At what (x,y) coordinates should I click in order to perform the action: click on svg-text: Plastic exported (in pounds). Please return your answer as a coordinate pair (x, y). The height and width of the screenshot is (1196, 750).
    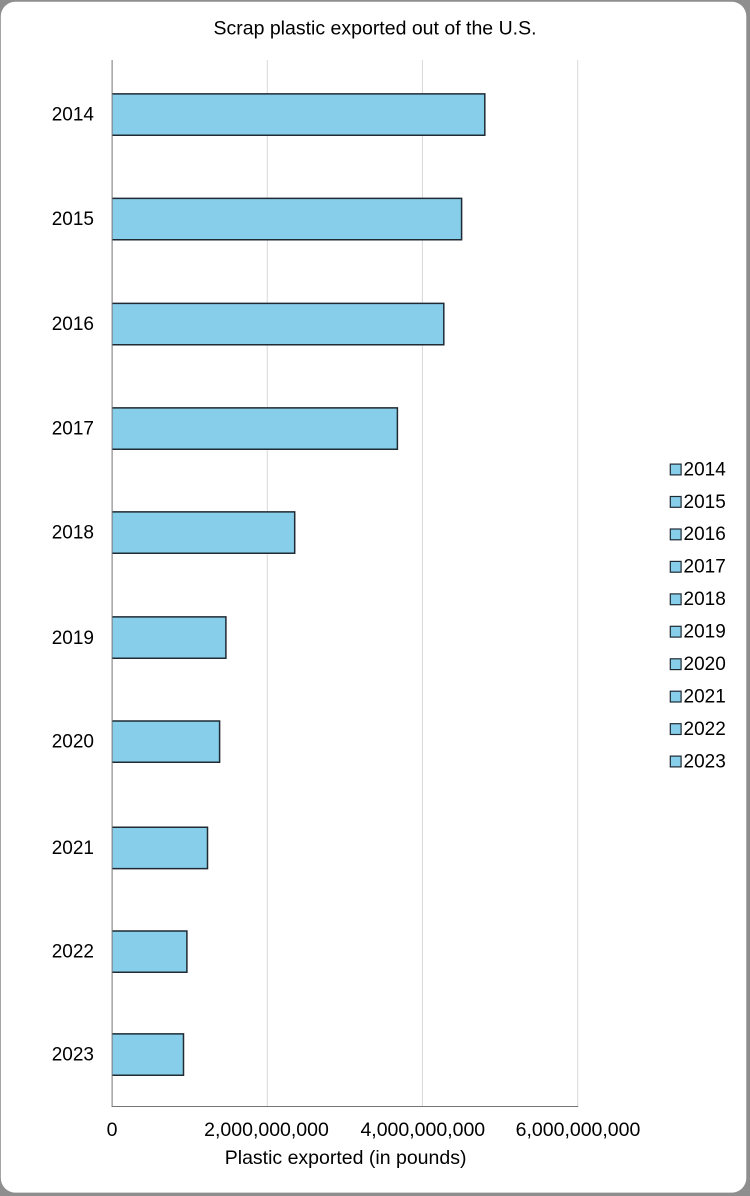
    Looking at the image, I should click on (346, 1158).